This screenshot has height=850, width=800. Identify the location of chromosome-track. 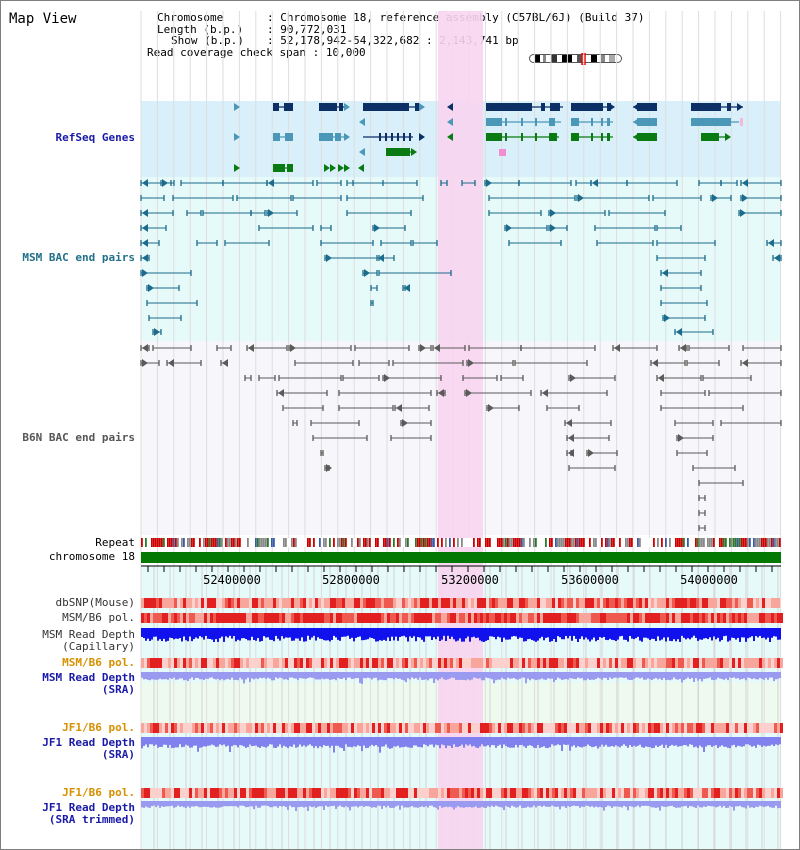
(461, 557).